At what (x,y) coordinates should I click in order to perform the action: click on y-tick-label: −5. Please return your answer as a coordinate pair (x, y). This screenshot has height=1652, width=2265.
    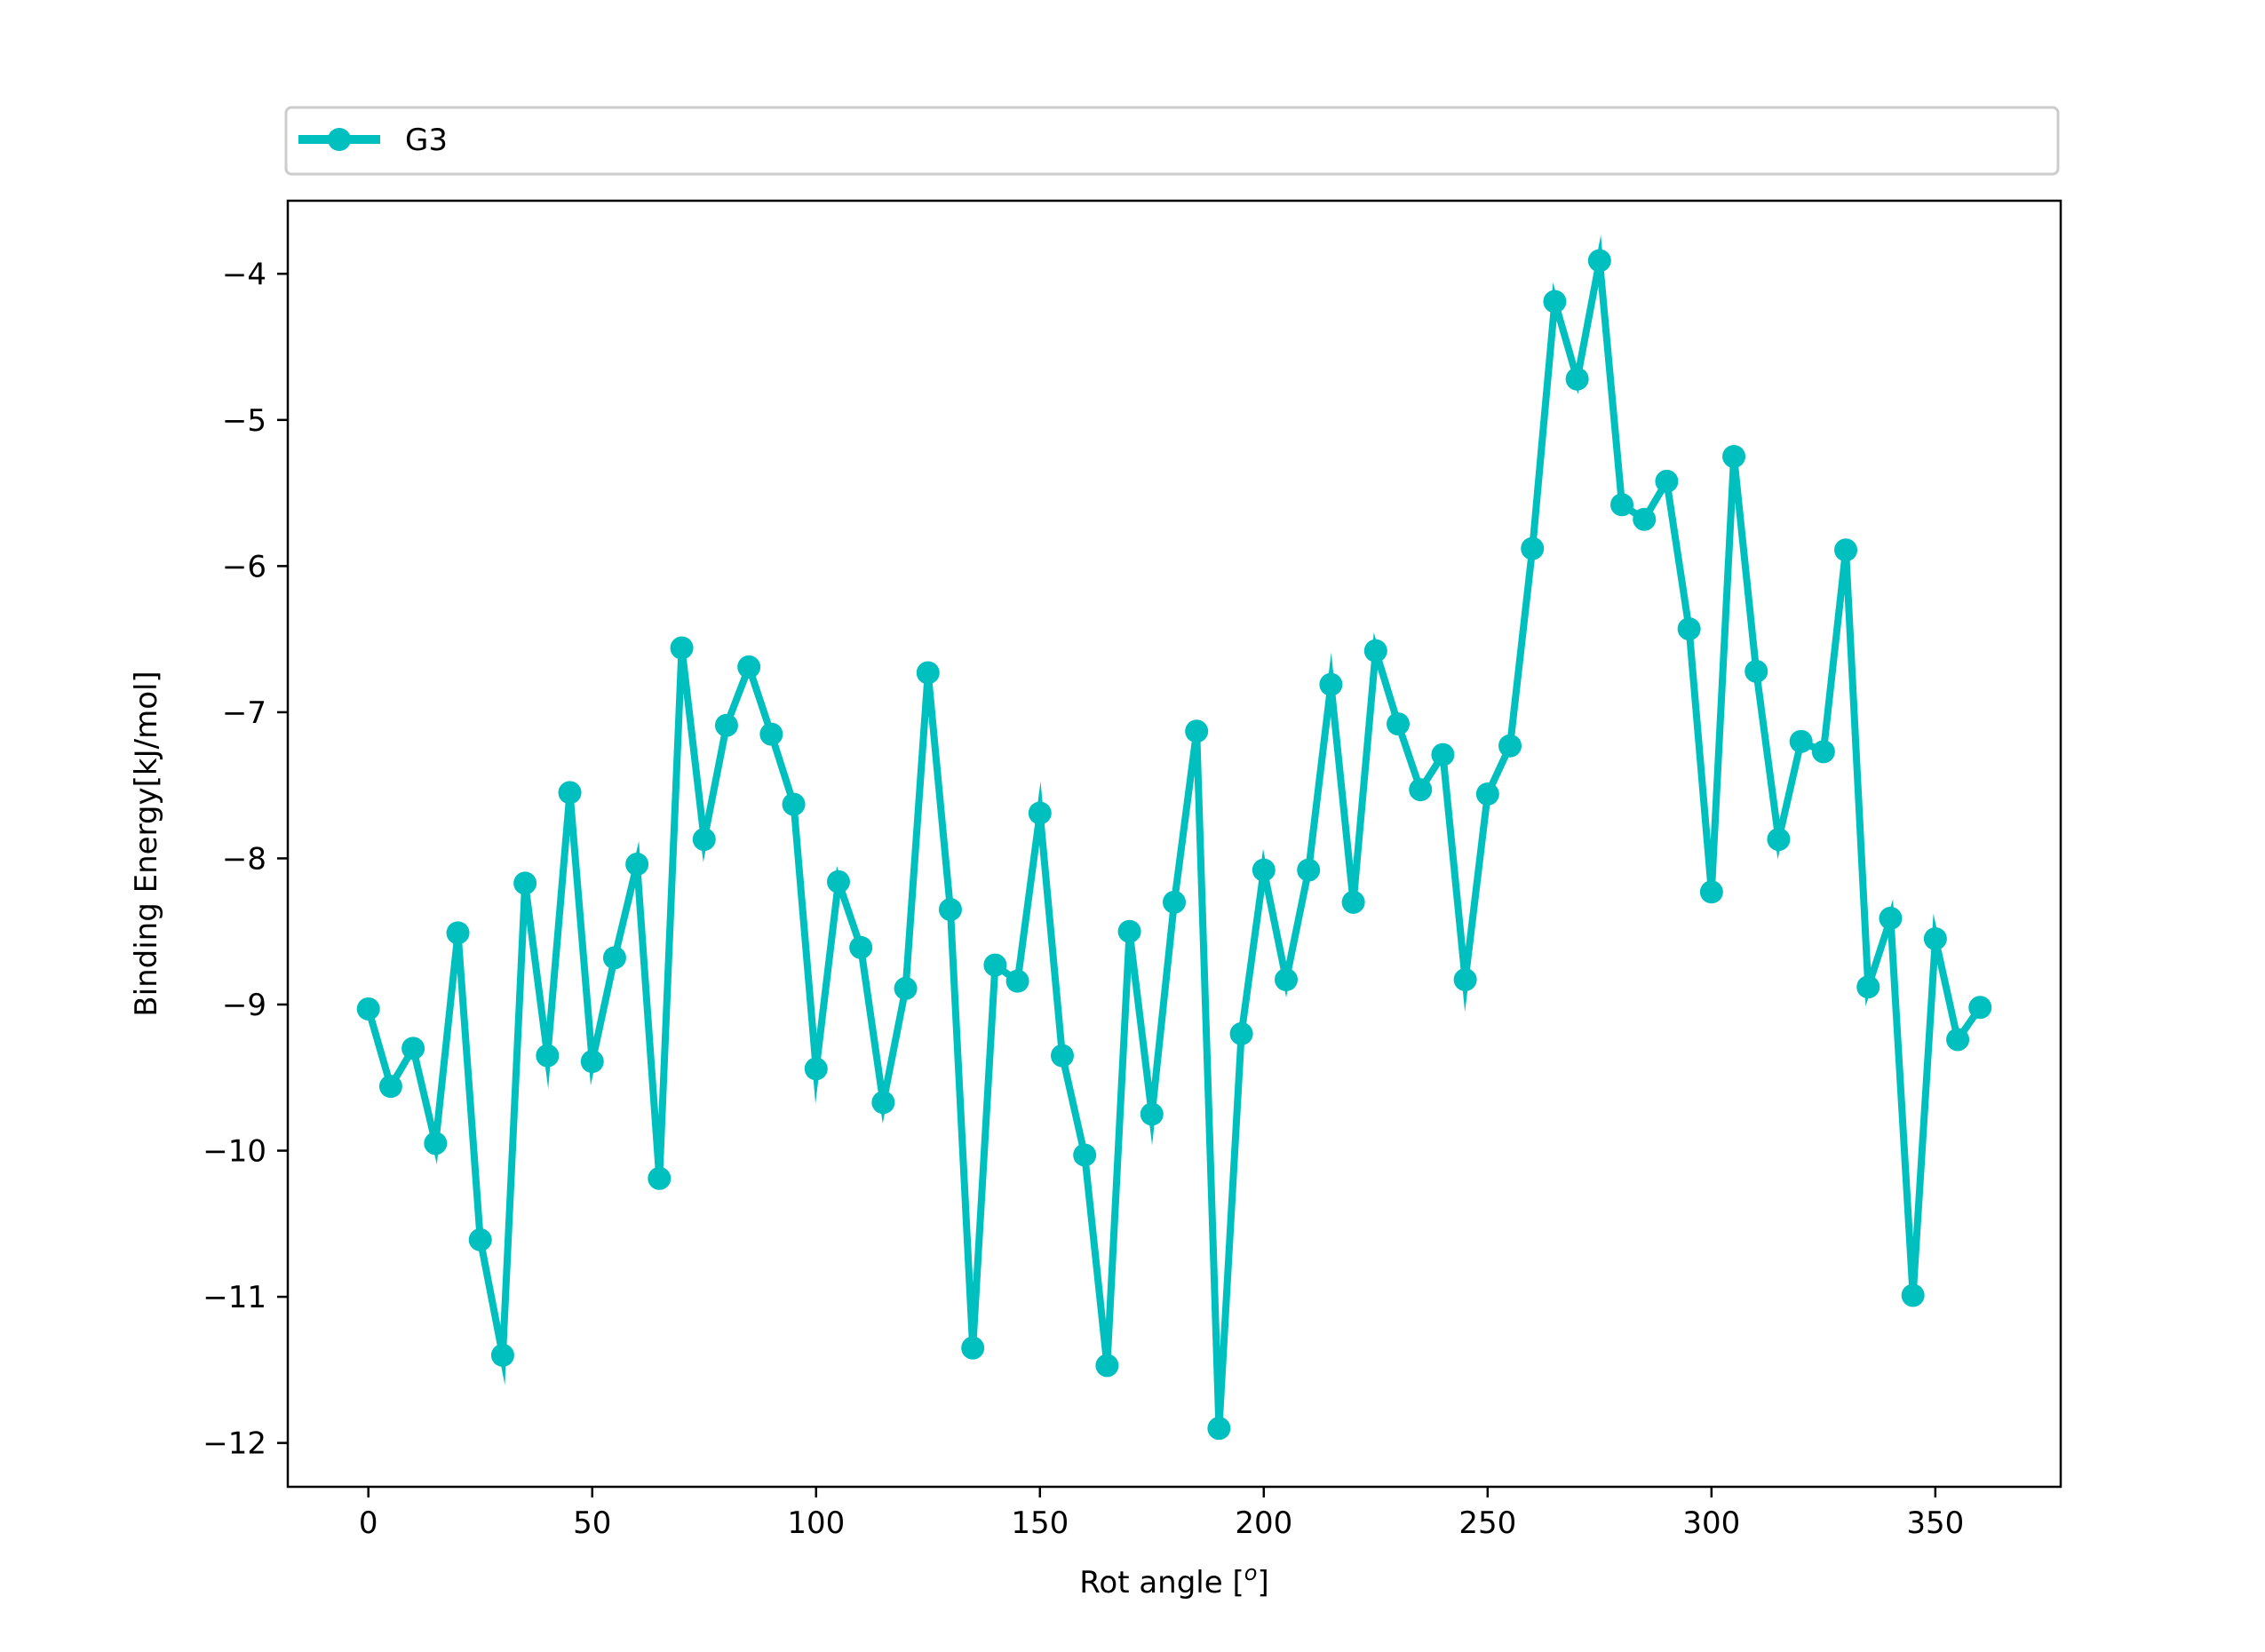
    Looking at the image, I should click on (244, 421).